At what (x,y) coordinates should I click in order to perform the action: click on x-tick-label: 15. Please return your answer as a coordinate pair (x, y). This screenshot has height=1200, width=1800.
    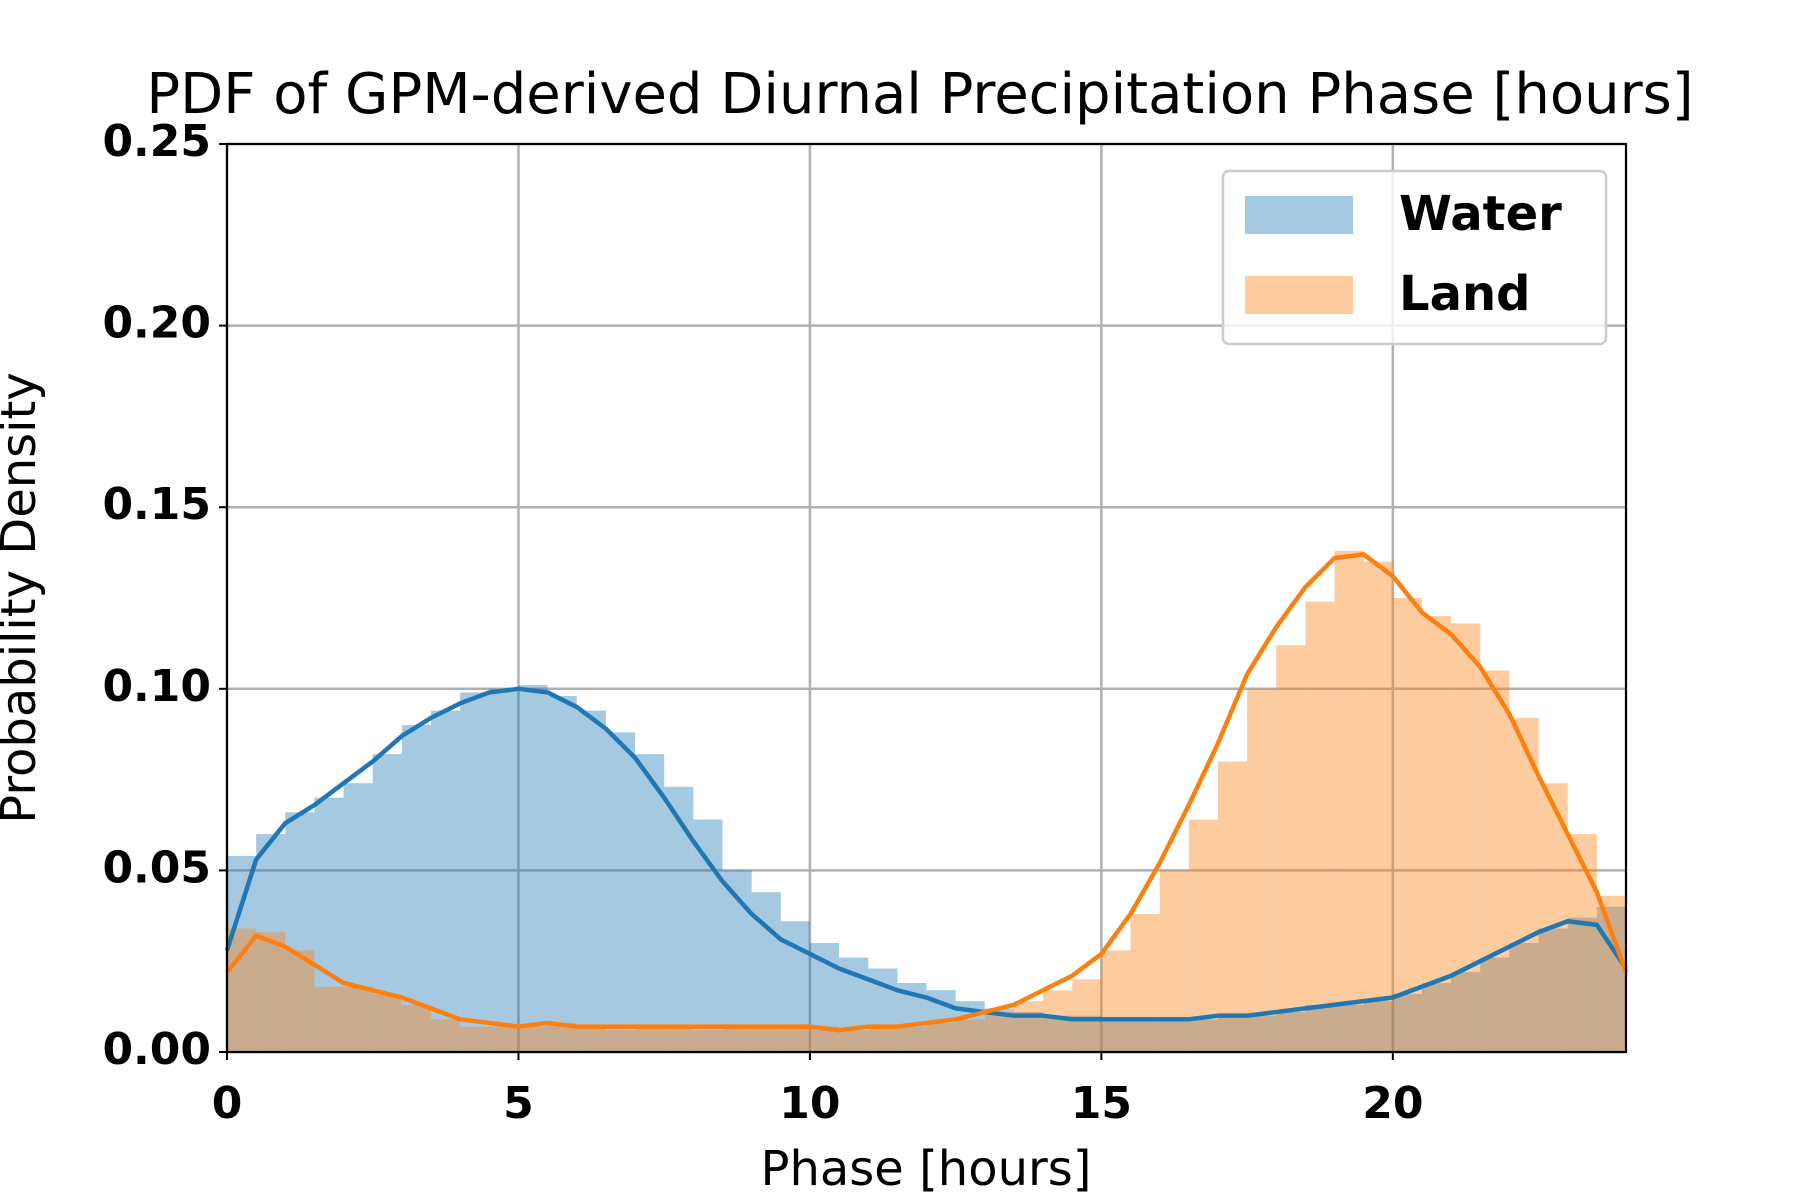
    Looking at the image, I should click on (1101, 1103).